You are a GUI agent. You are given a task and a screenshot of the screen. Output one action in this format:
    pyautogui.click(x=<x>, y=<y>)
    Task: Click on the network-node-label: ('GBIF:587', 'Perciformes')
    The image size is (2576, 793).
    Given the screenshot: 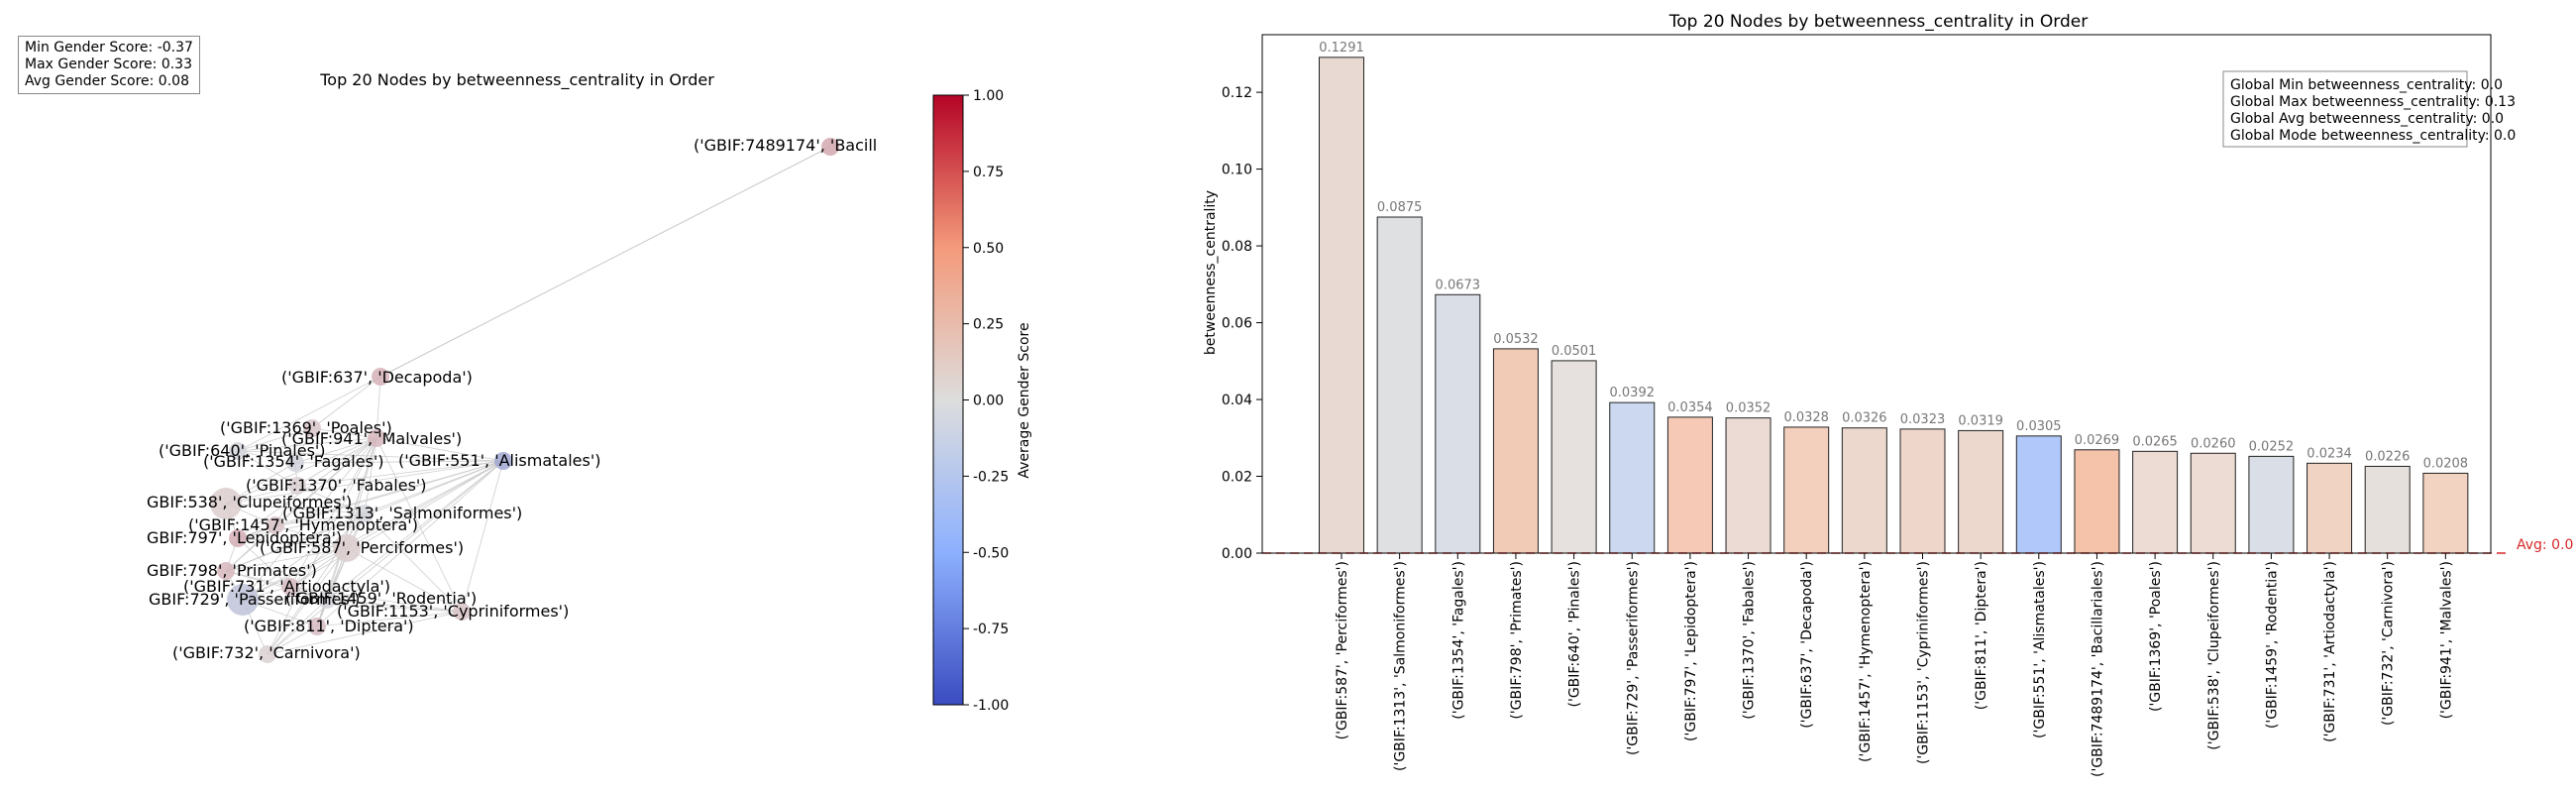 What is the action you would take?
    pyautogui.click(x=362, y=547)
    